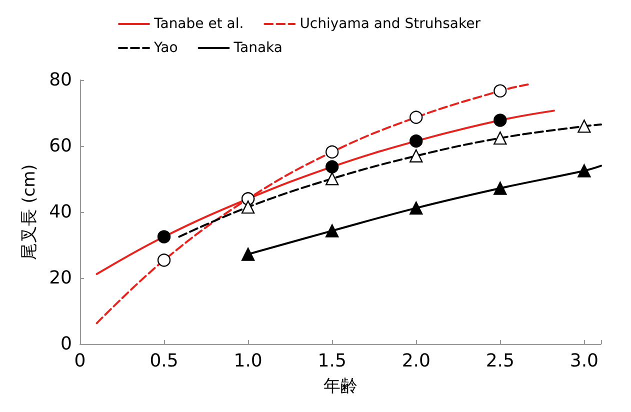 This screenshot has width=631, height=412. What do you see at coordinates (198, 24) in the screenshot?
I see `legend-label: Tanabe et al.` at bounding box center [198, 24].